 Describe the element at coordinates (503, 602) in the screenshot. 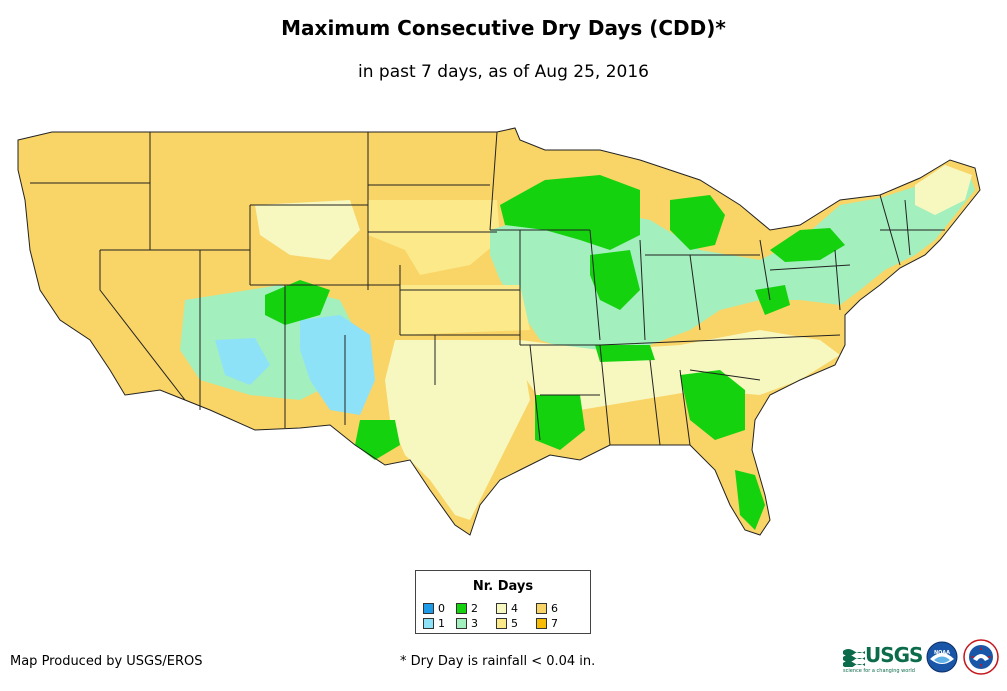

I see `legend: Nr. Days 0 1 2 3 4 5 6 7` at that location.